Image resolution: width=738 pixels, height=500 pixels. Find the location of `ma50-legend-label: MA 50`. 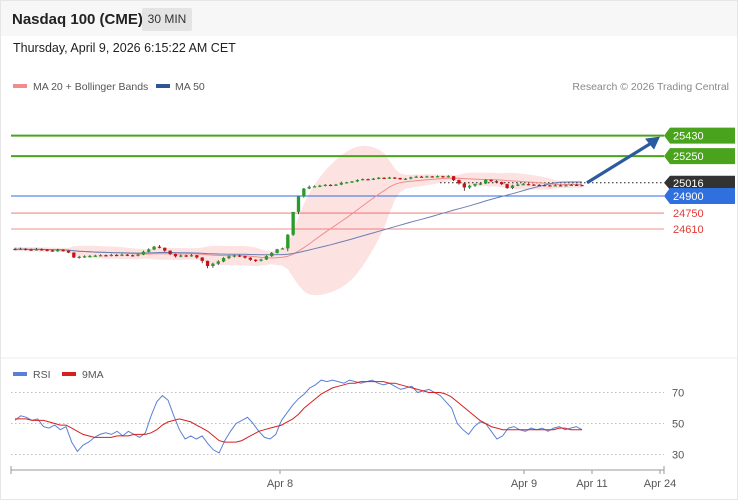

ma50-legend-label: MA 50 is located at coordinates (190, 87).